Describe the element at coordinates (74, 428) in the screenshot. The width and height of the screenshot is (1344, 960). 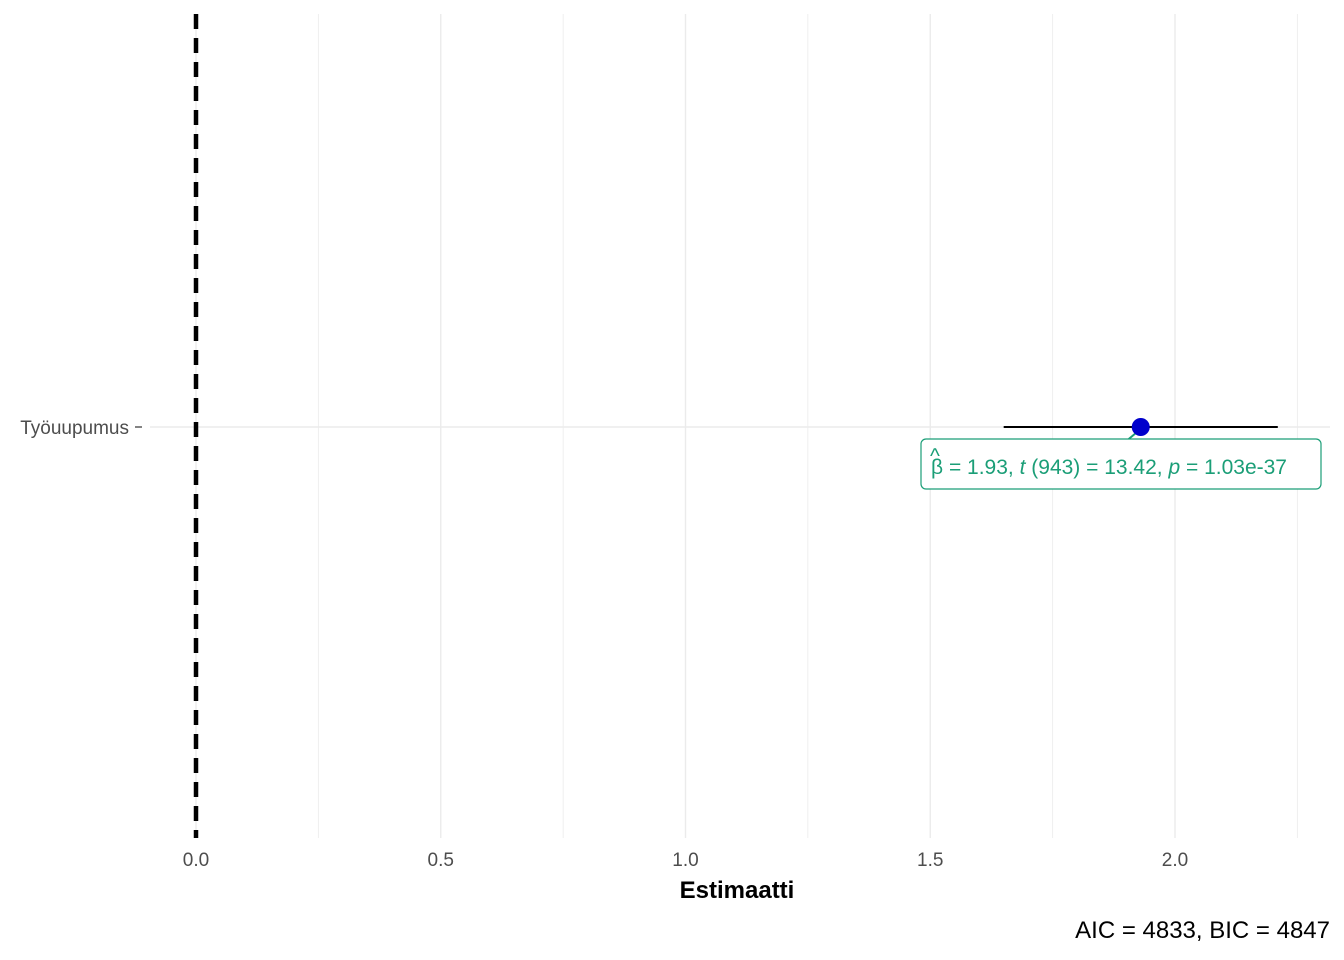
I see `y-tick-label: Työuupumus` at that location.